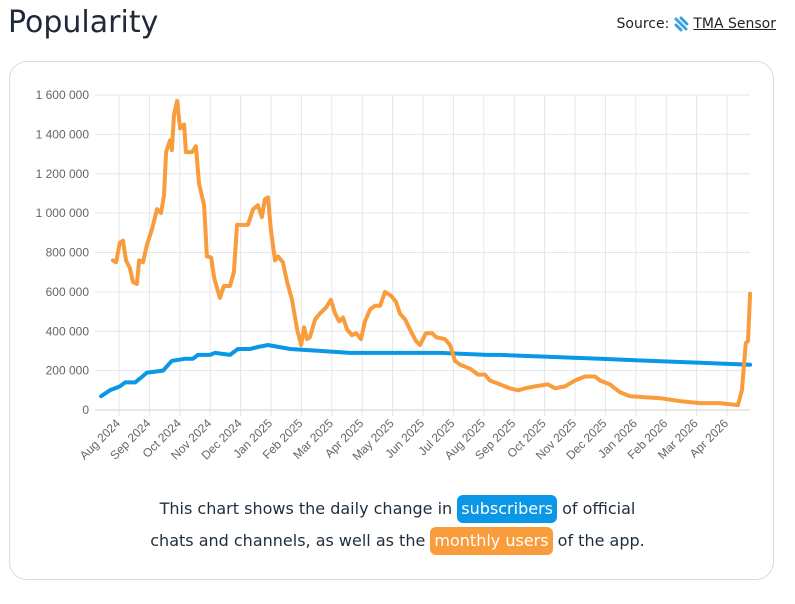 Image resolution: width=795 pixels, height=604 pixels. I want to click on y-tick-label: 1 600 000, so click(63, 95).